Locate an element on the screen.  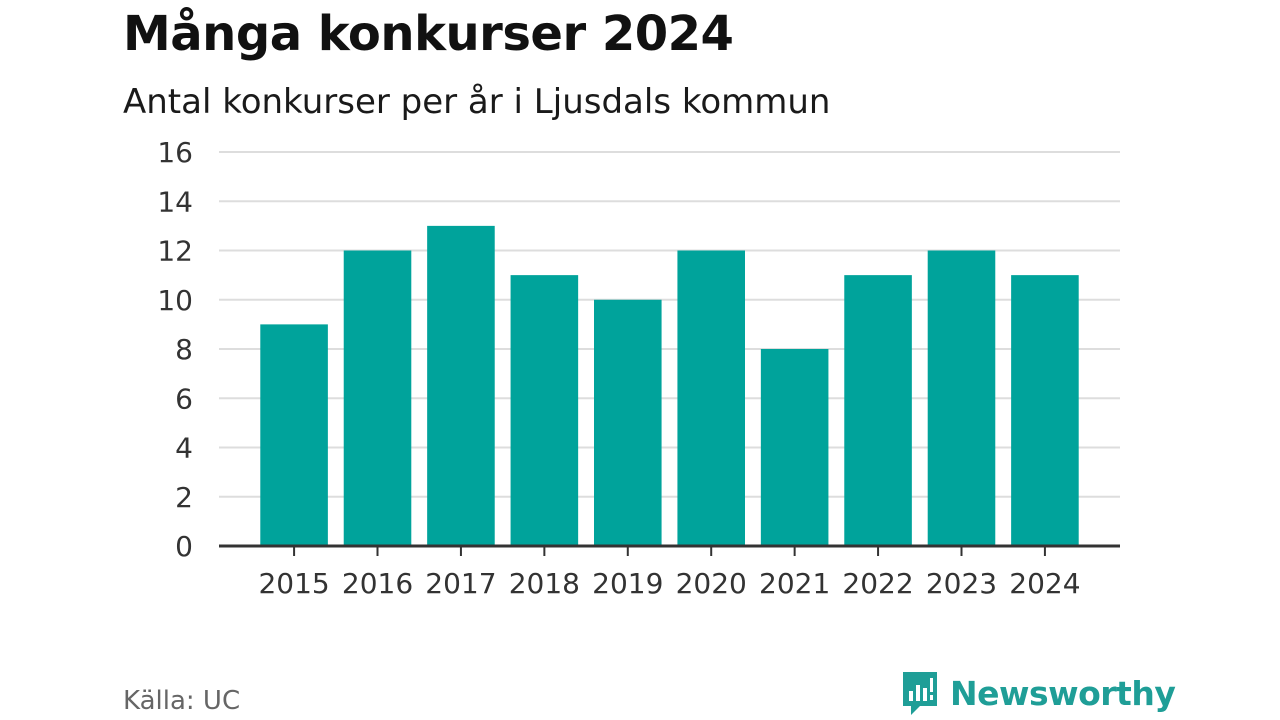
y-tick-label: 16 is located at coordinates (175, 152).